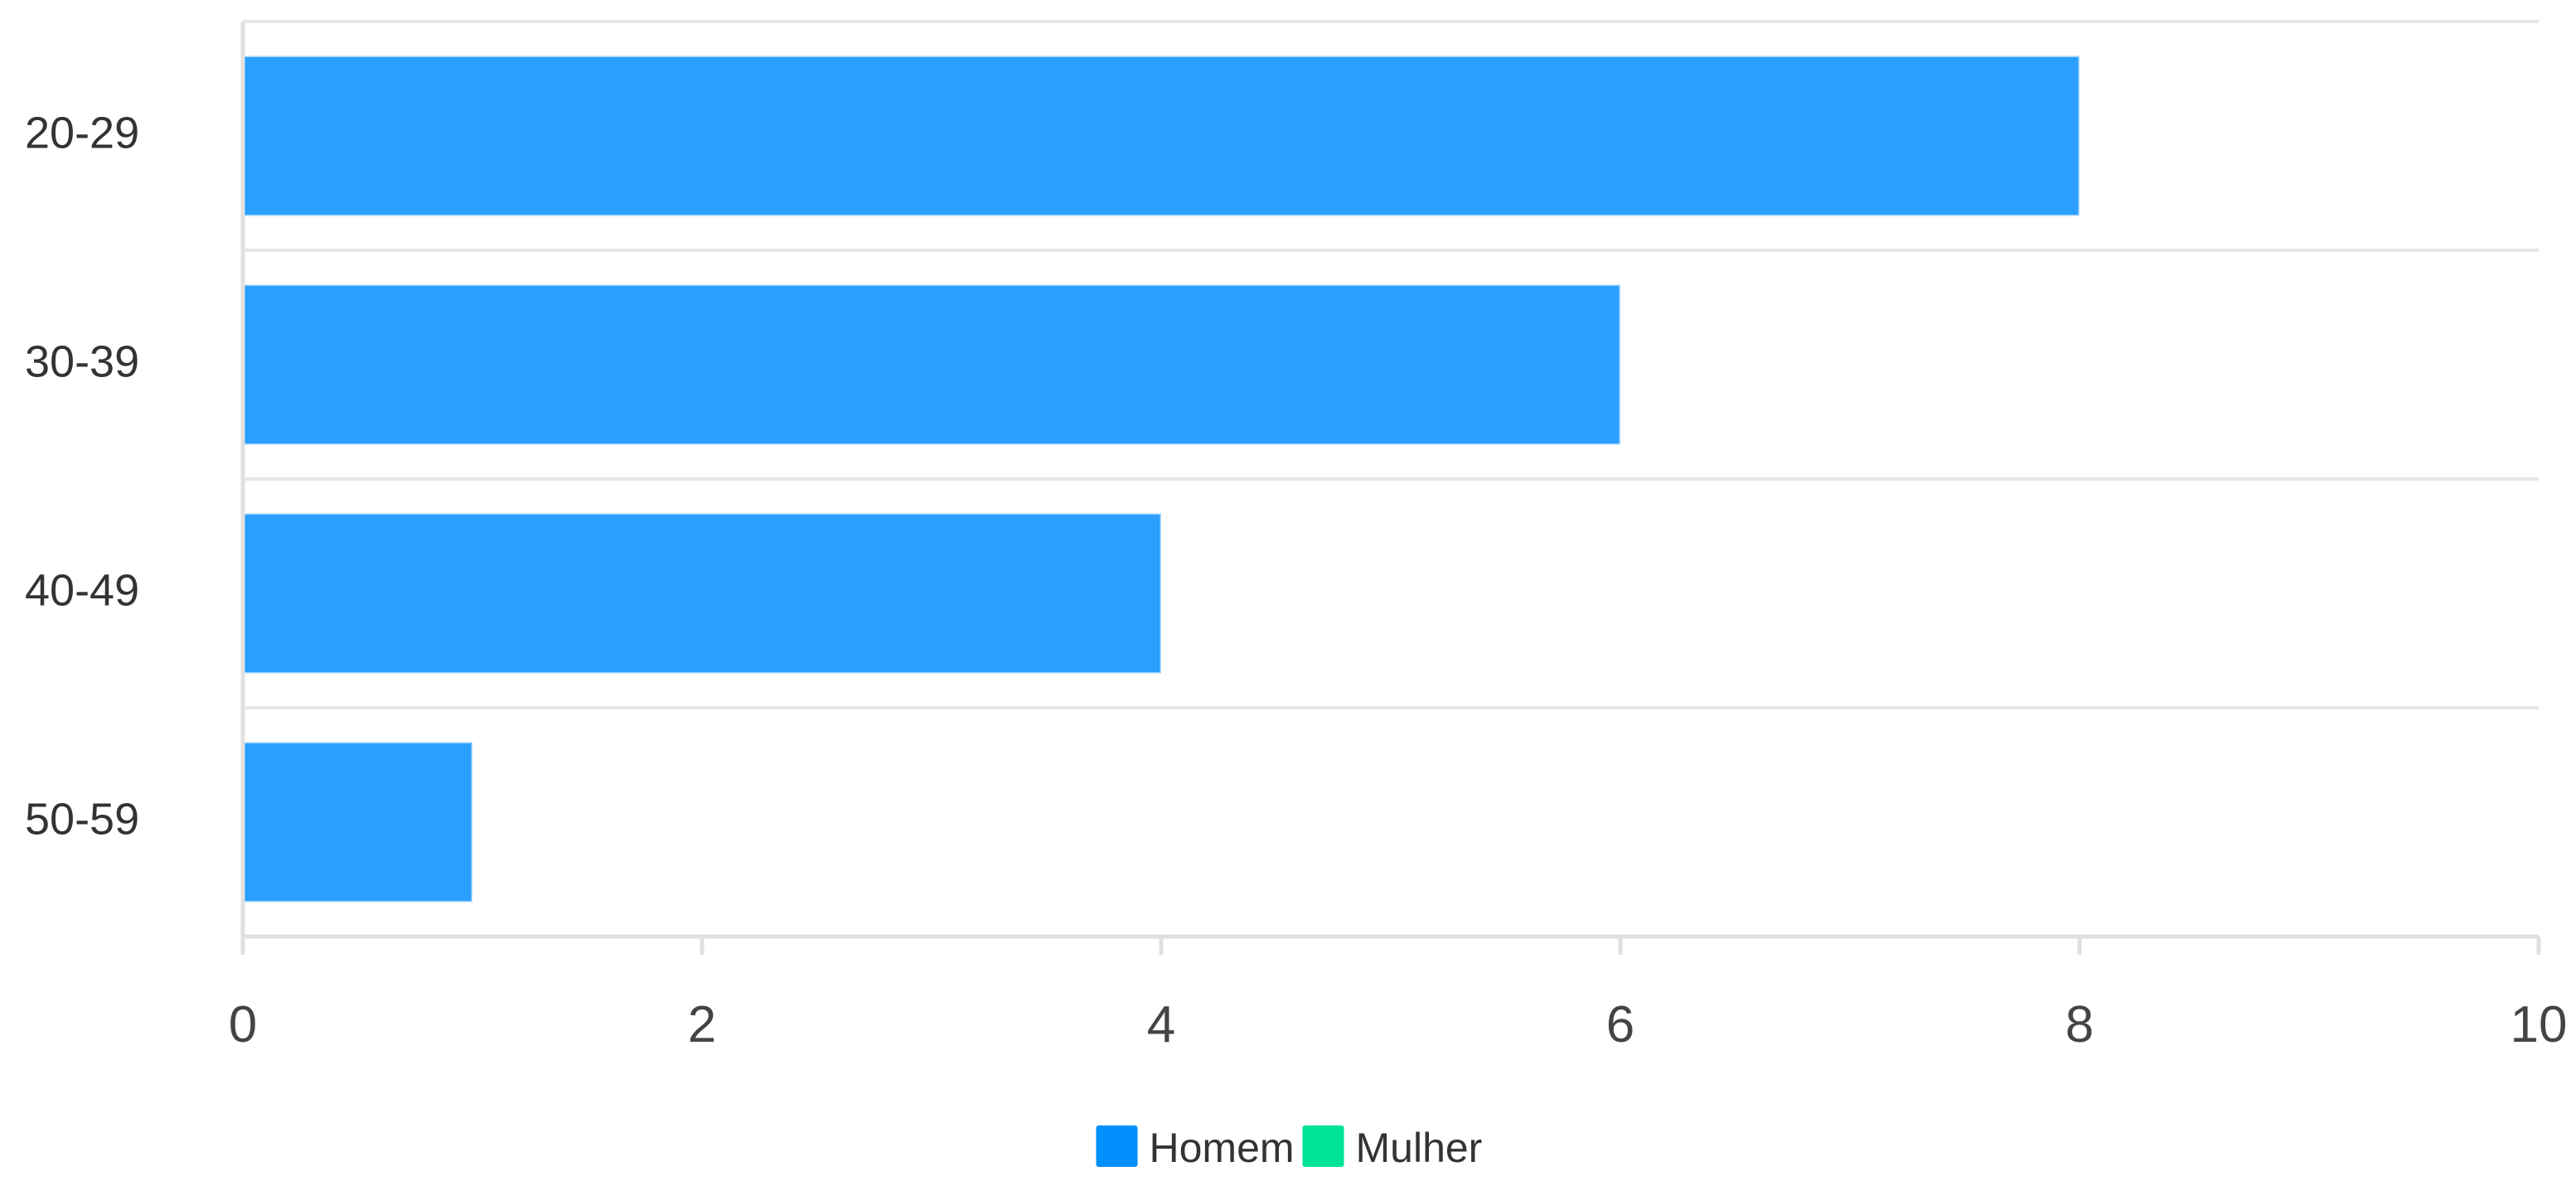  I want to click on legend-label: Homem, so click(1222, 1148).